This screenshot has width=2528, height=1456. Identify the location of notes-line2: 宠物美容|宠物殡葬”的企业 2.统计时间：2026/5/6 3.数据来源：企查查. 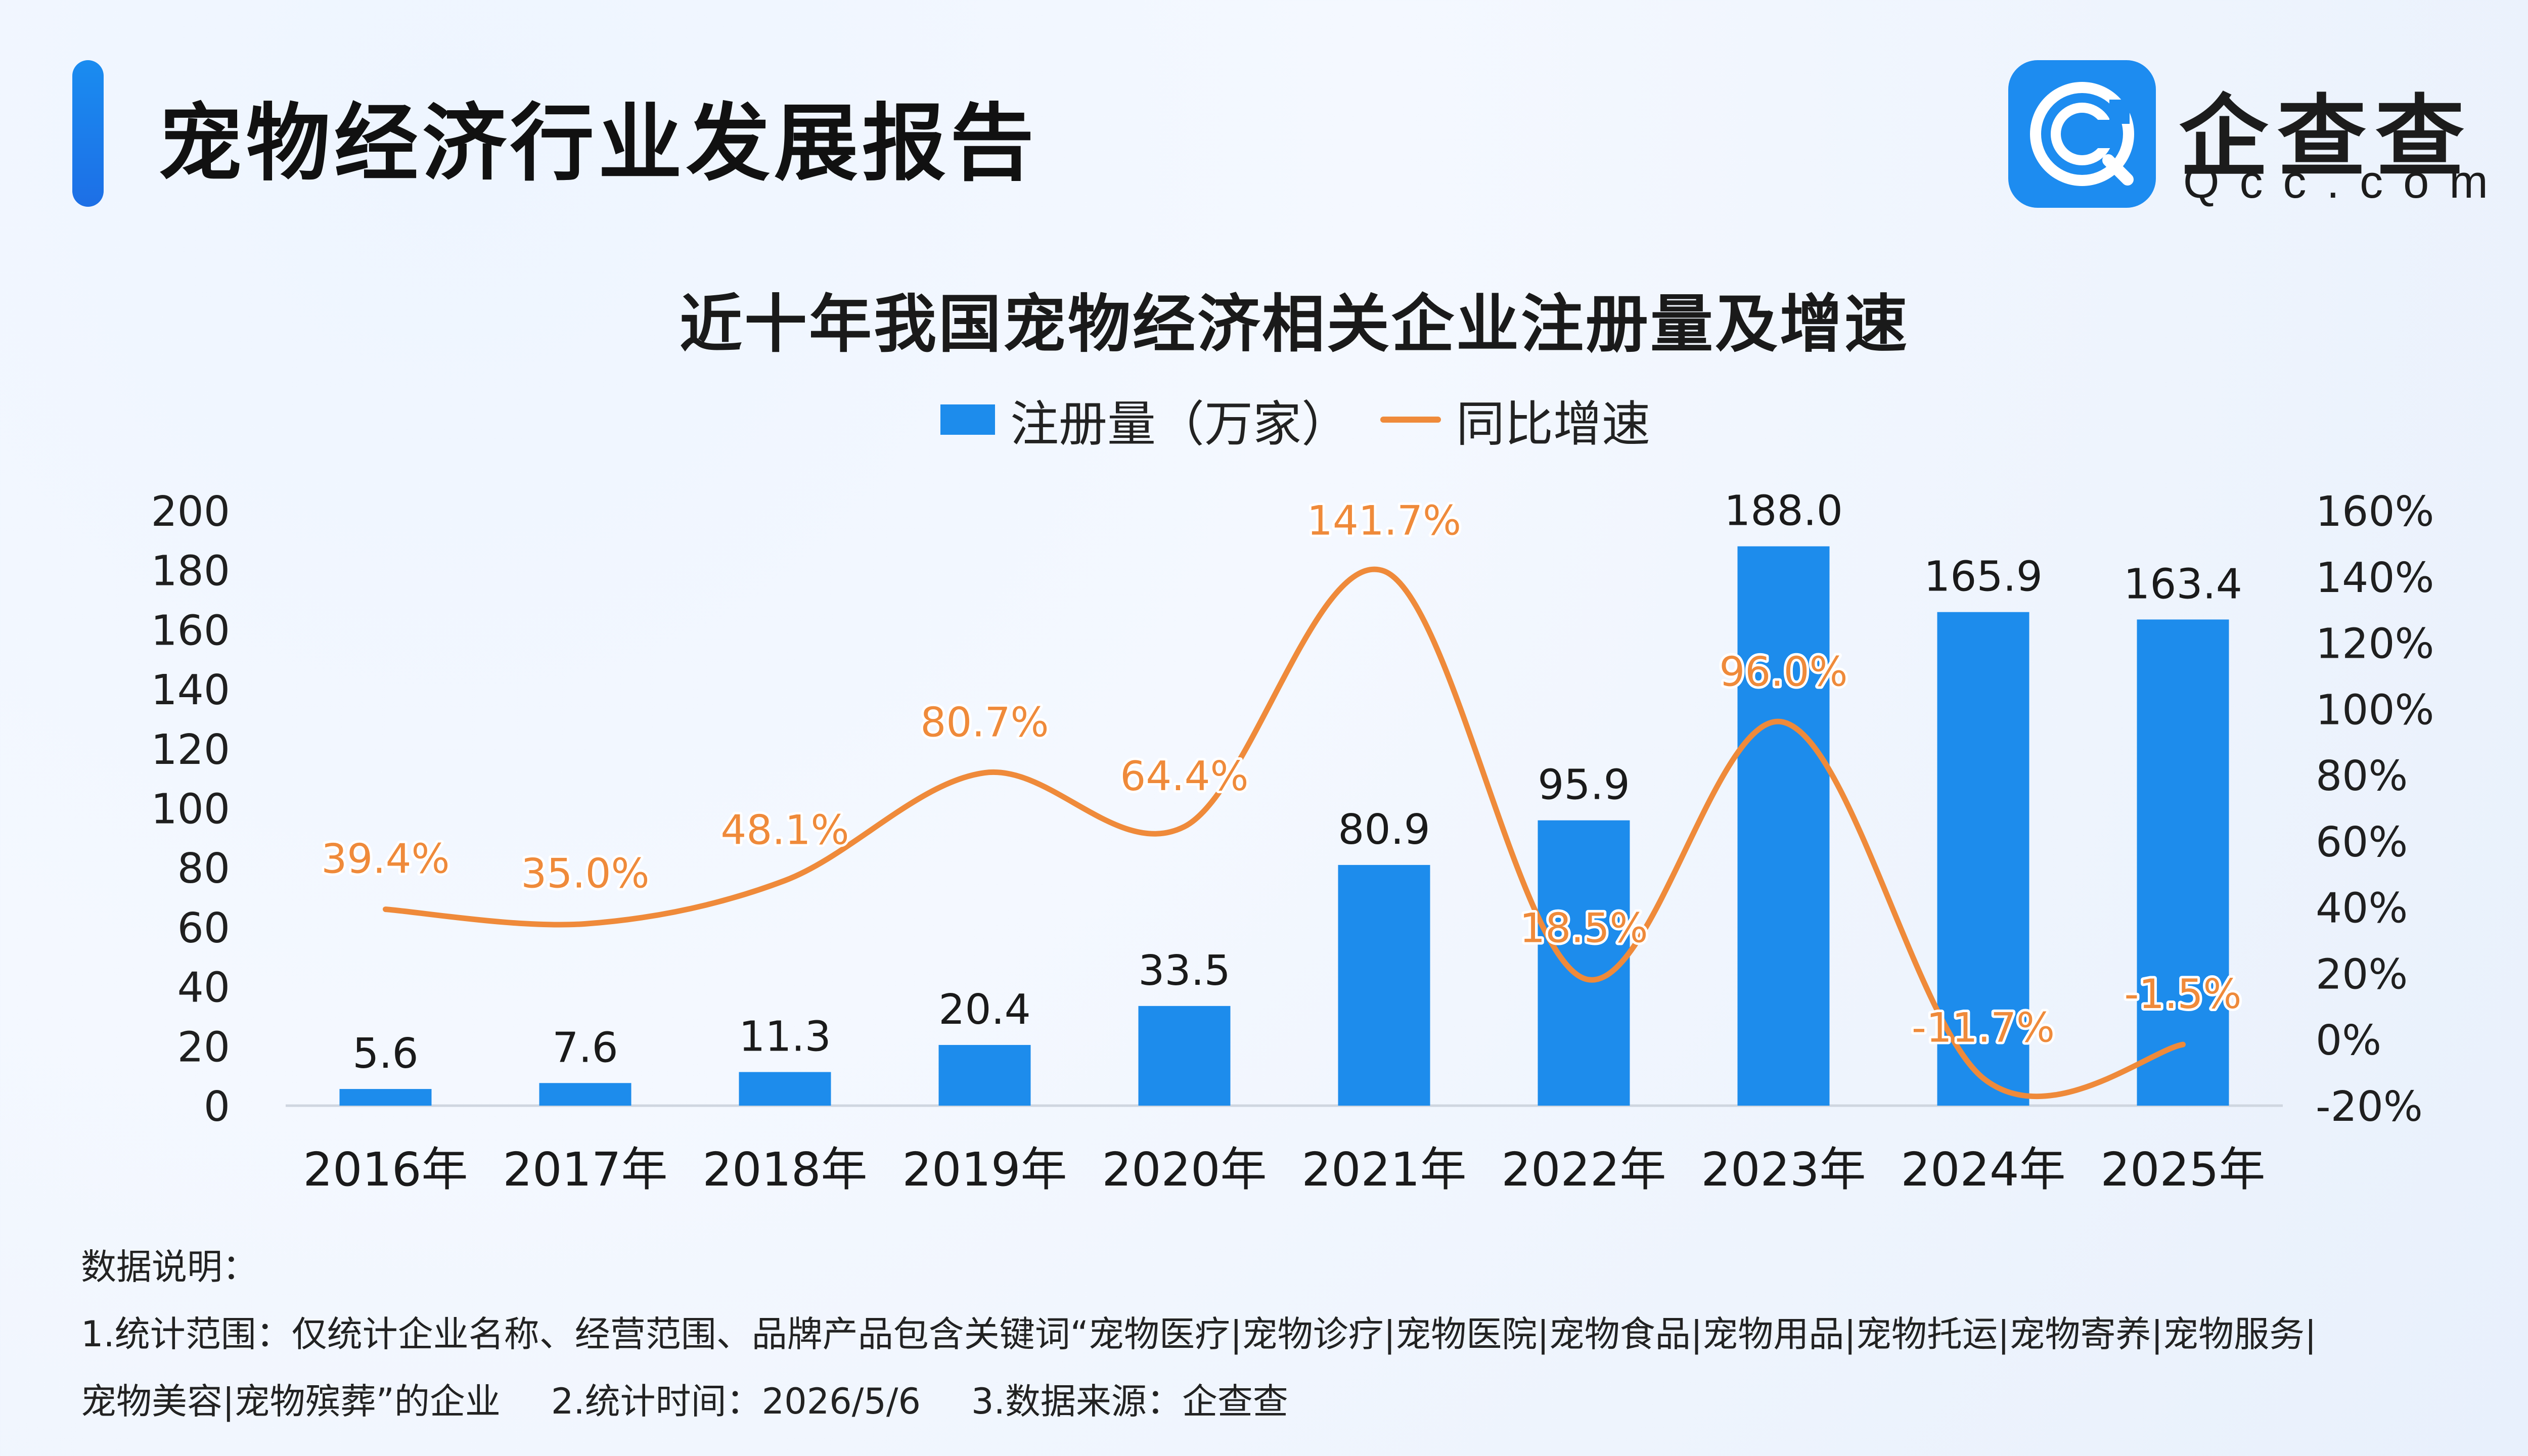
(1199, 1401).